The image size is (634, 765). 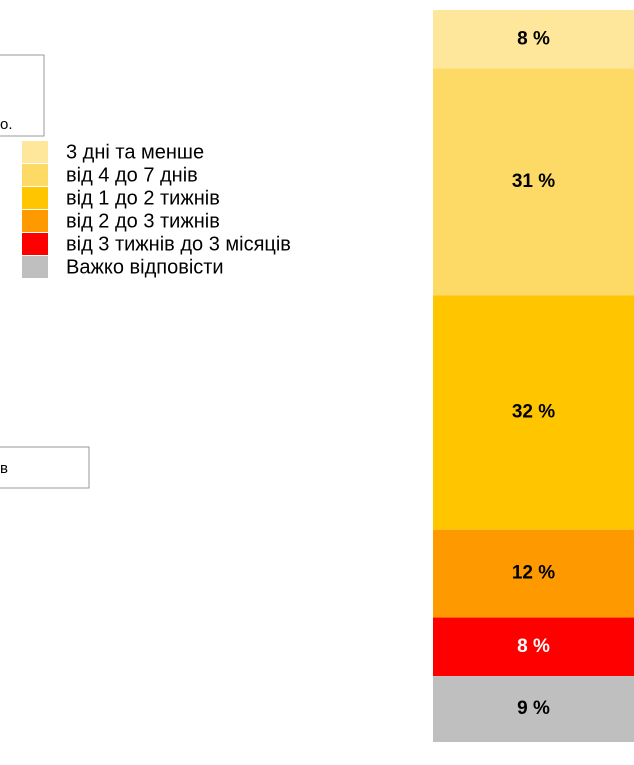 What do you see at coordinates (6, 124) in the screenshot?
I see `annotation: о.` at bounding box center [6, 124].